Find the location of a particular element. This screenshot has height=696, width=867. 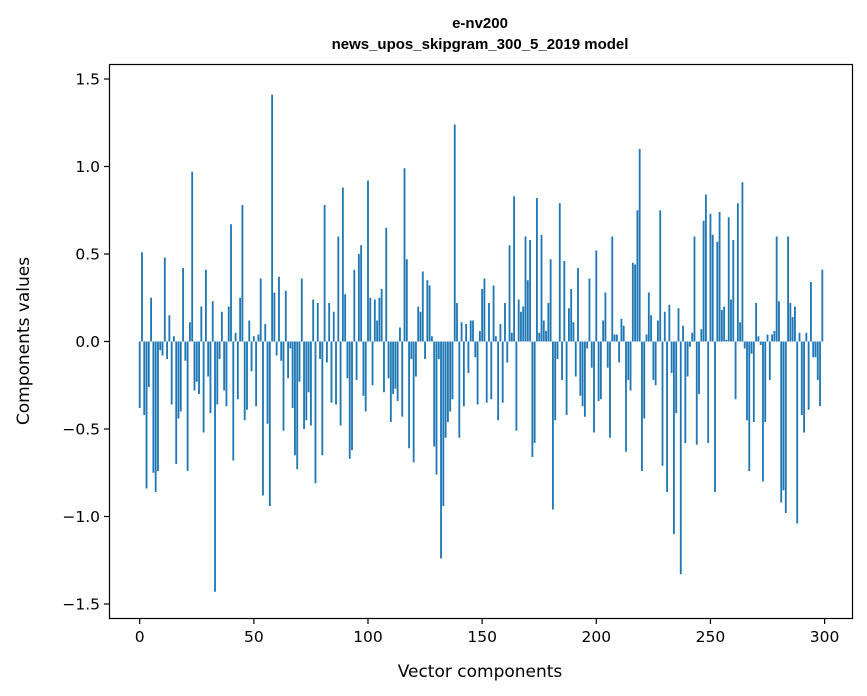

x-tick-label: 0 is located at coordinates (140, 637).